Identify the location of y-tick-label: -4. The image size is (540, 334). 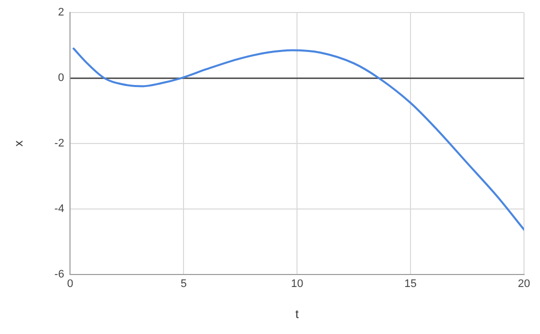
(59, 208).